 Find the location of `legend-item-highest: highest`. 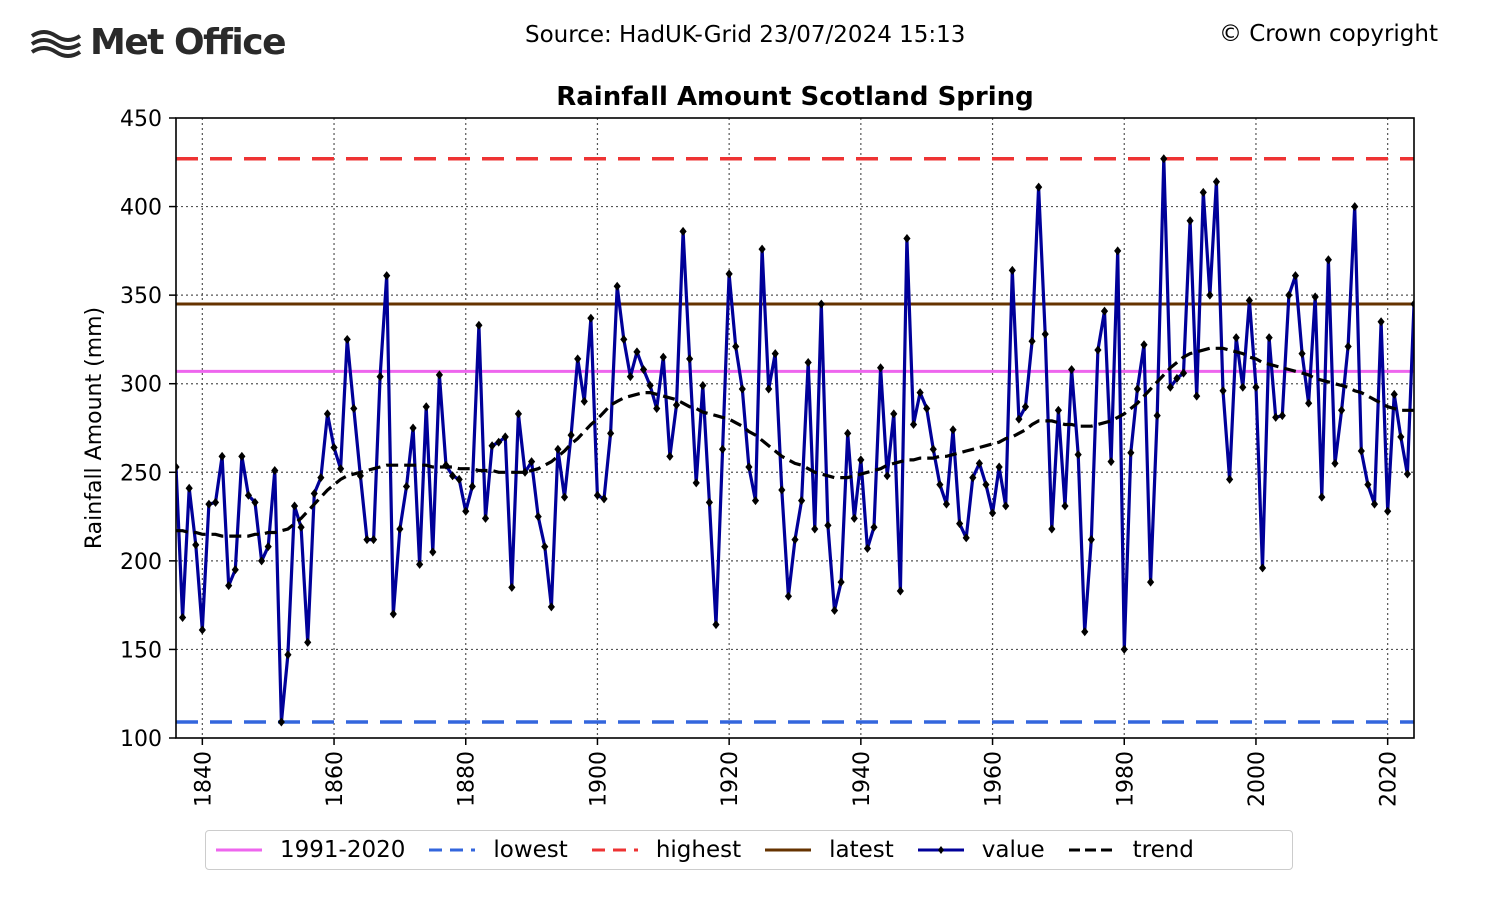

legend-item-highest: highest is located at coordinates (666, 850).